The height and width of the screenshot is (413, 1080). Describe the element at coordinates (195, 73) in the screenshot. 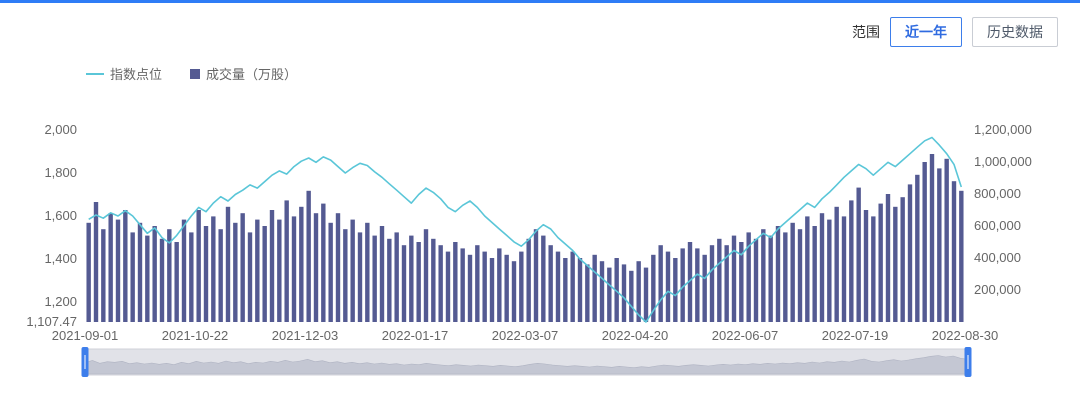

I see `bar-series-marker` at that location.